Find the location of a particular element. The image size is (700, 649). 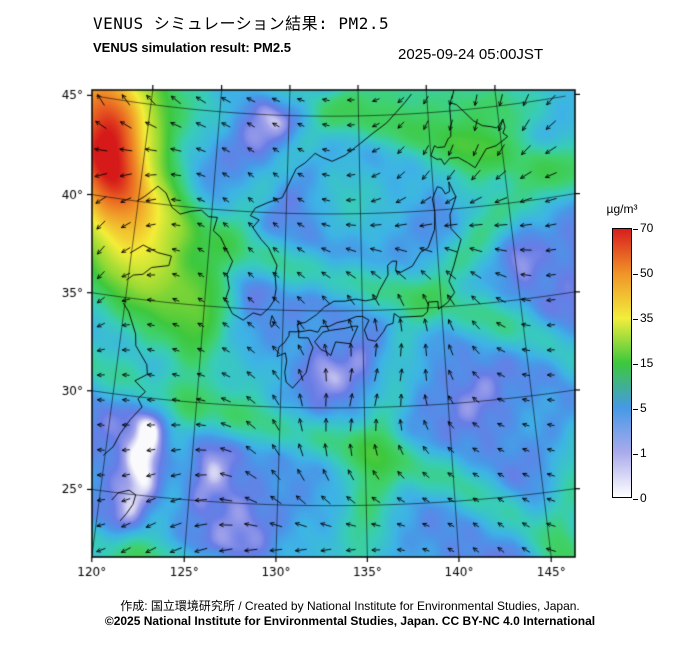

colorbar is located at coordinates (625, 364).